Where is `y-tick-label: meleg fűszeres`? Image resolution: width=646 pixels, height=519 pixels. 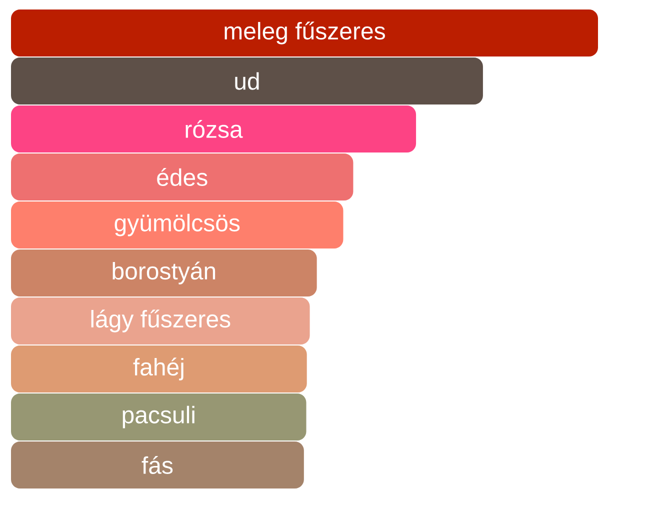
y-tick-label: meleg fűszeres is located at coordinates (304, 33).